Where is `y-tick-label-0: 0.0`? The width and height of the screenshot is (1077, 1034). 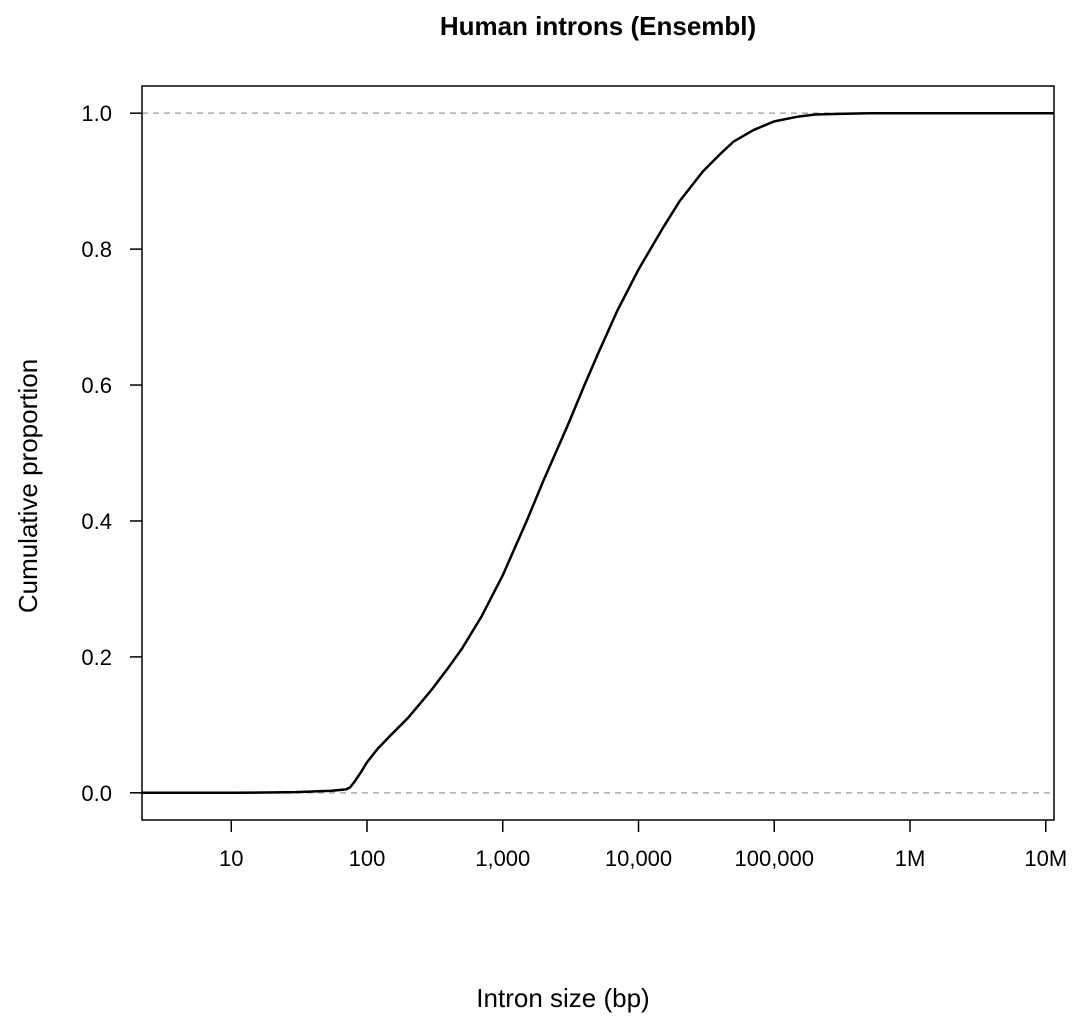
y-tick-label-0: 0.0 is located at coordinates (96, 793).